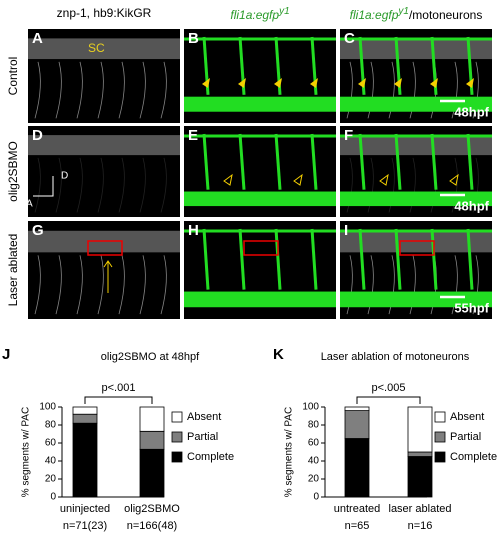 This screenshot has height=542, width=500. I want to click on chart-title: olig2SBMO at 48hpf, so click(150, 357).